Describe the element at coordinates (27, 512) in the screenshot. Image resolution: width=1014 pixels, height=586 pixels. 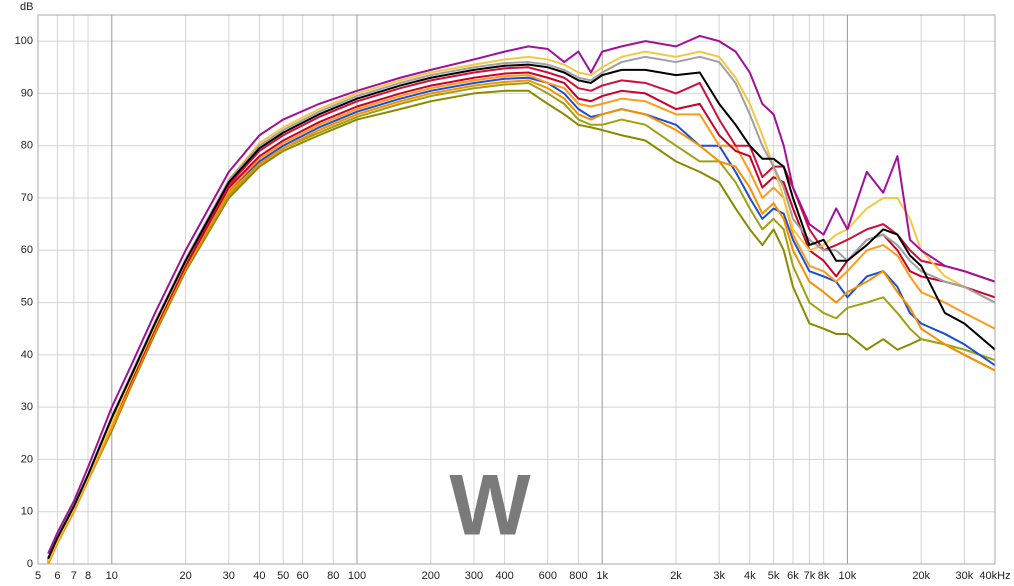
I see `y-tick-label: 10` at that location.